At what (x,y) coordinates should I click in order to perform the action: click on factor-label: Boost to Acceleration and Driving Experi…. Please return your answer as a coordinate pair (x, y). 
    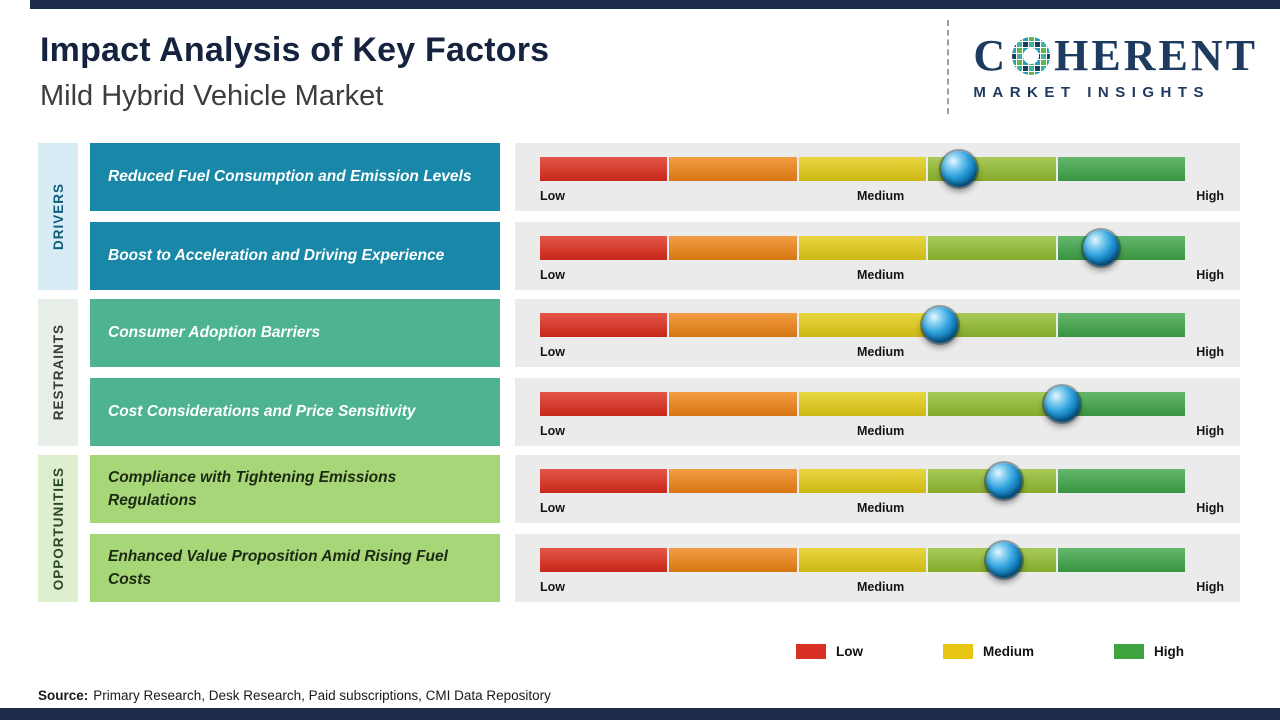
    Looking at the image, I should click on (276, 256).